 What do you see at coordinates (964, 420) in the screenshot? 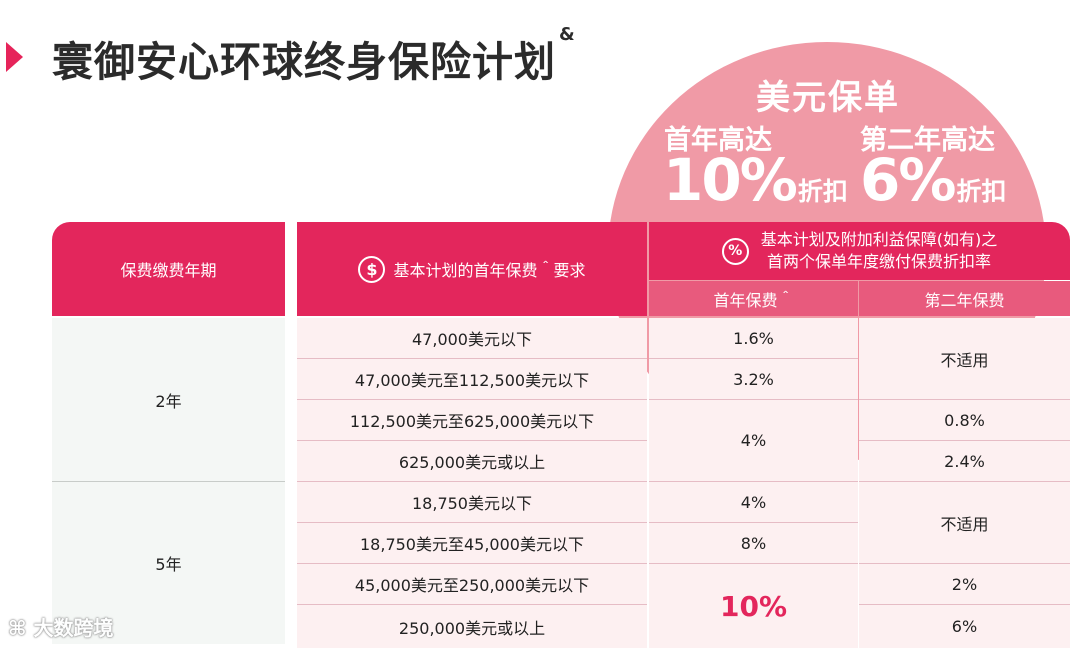
I see `second-year-rate: 0.8%` at bounding box center [964, 420].